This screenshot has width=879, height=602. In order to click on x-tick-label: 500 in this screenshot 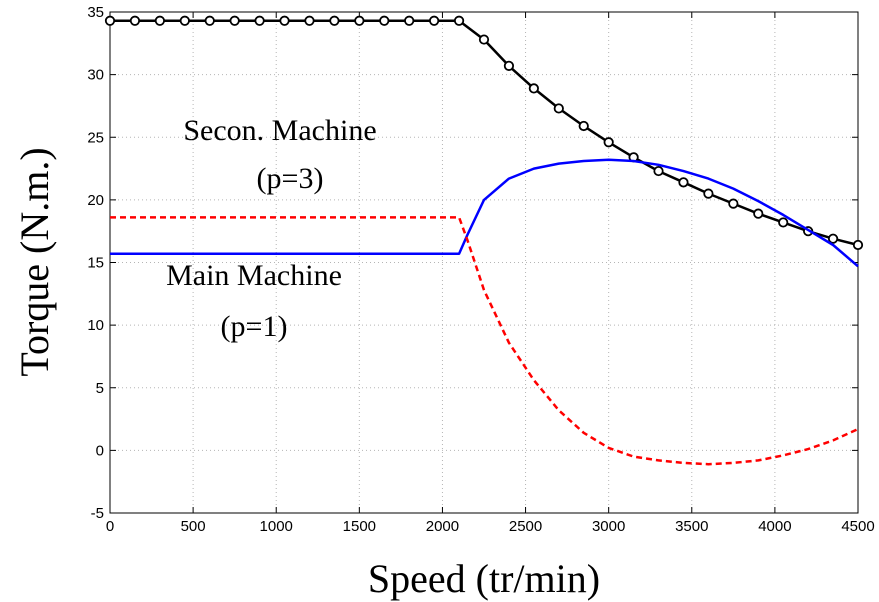, I will do `click(193, 526)`.